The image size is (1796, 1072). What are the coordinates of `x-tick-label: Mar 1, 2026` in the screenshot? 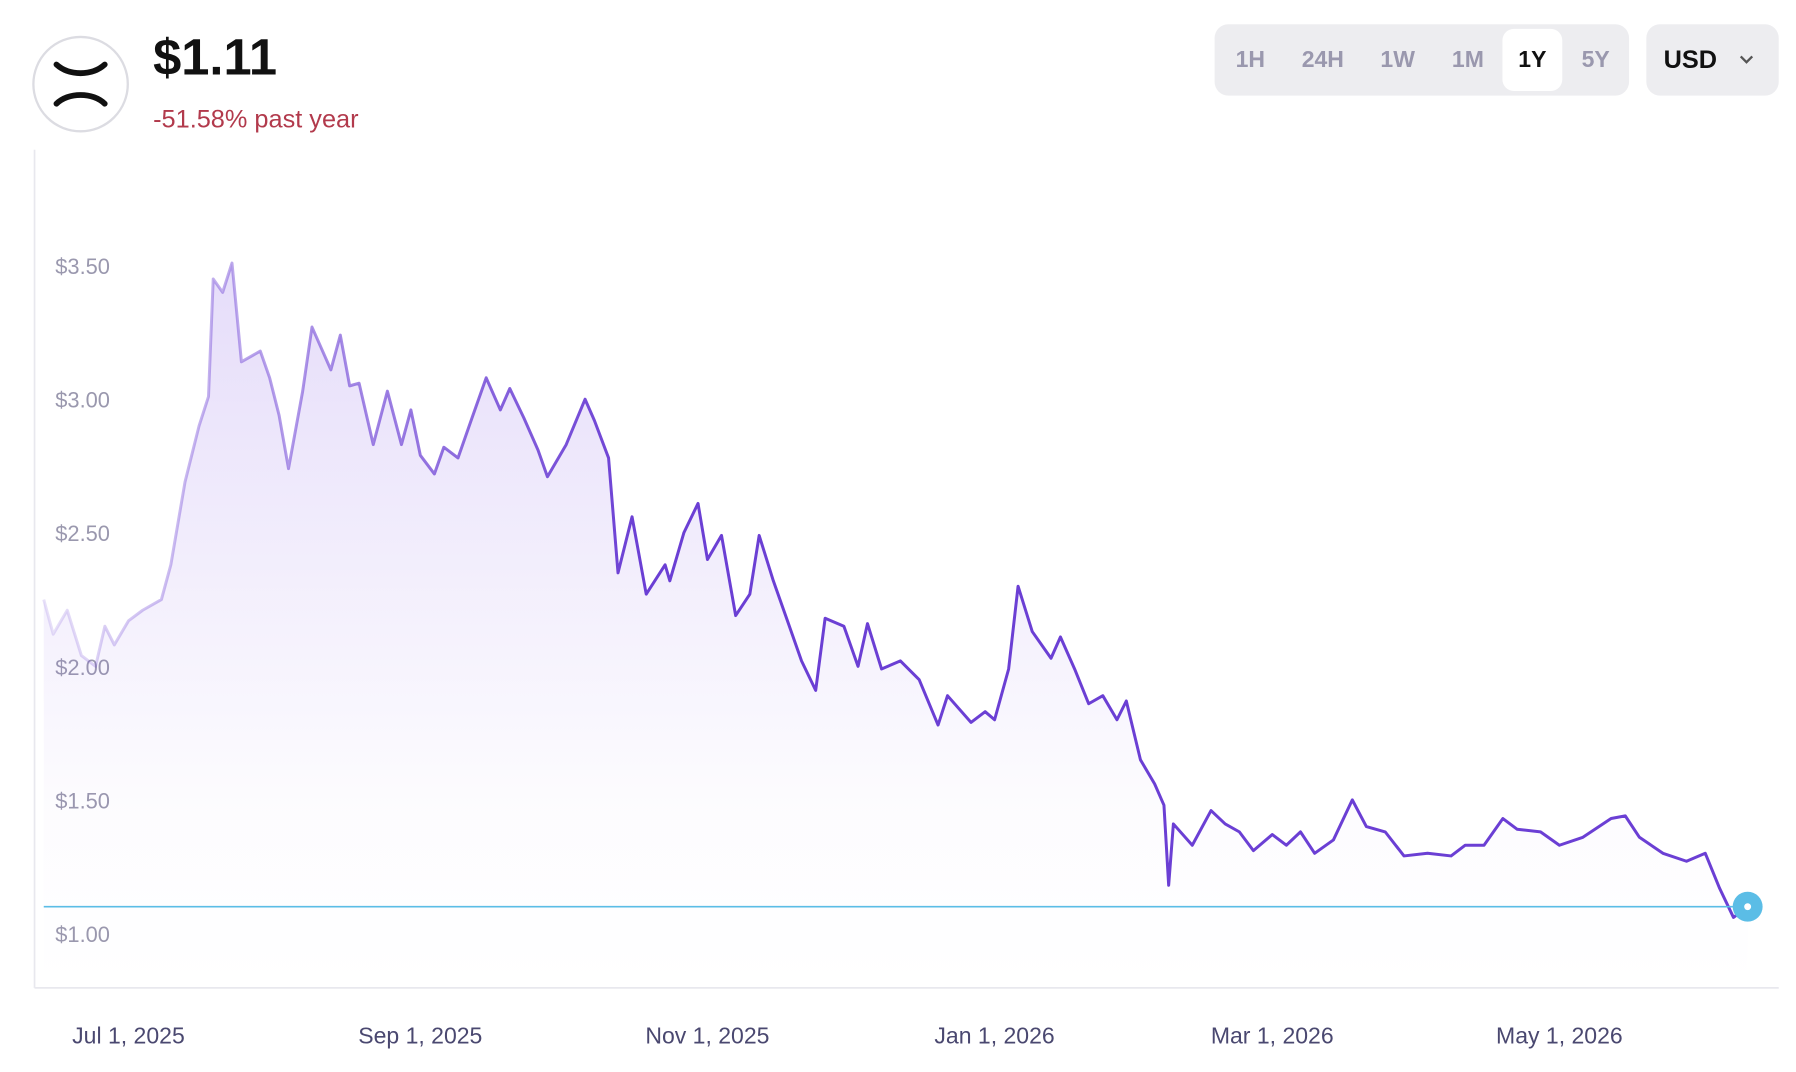 It's located at (1272, 1035).